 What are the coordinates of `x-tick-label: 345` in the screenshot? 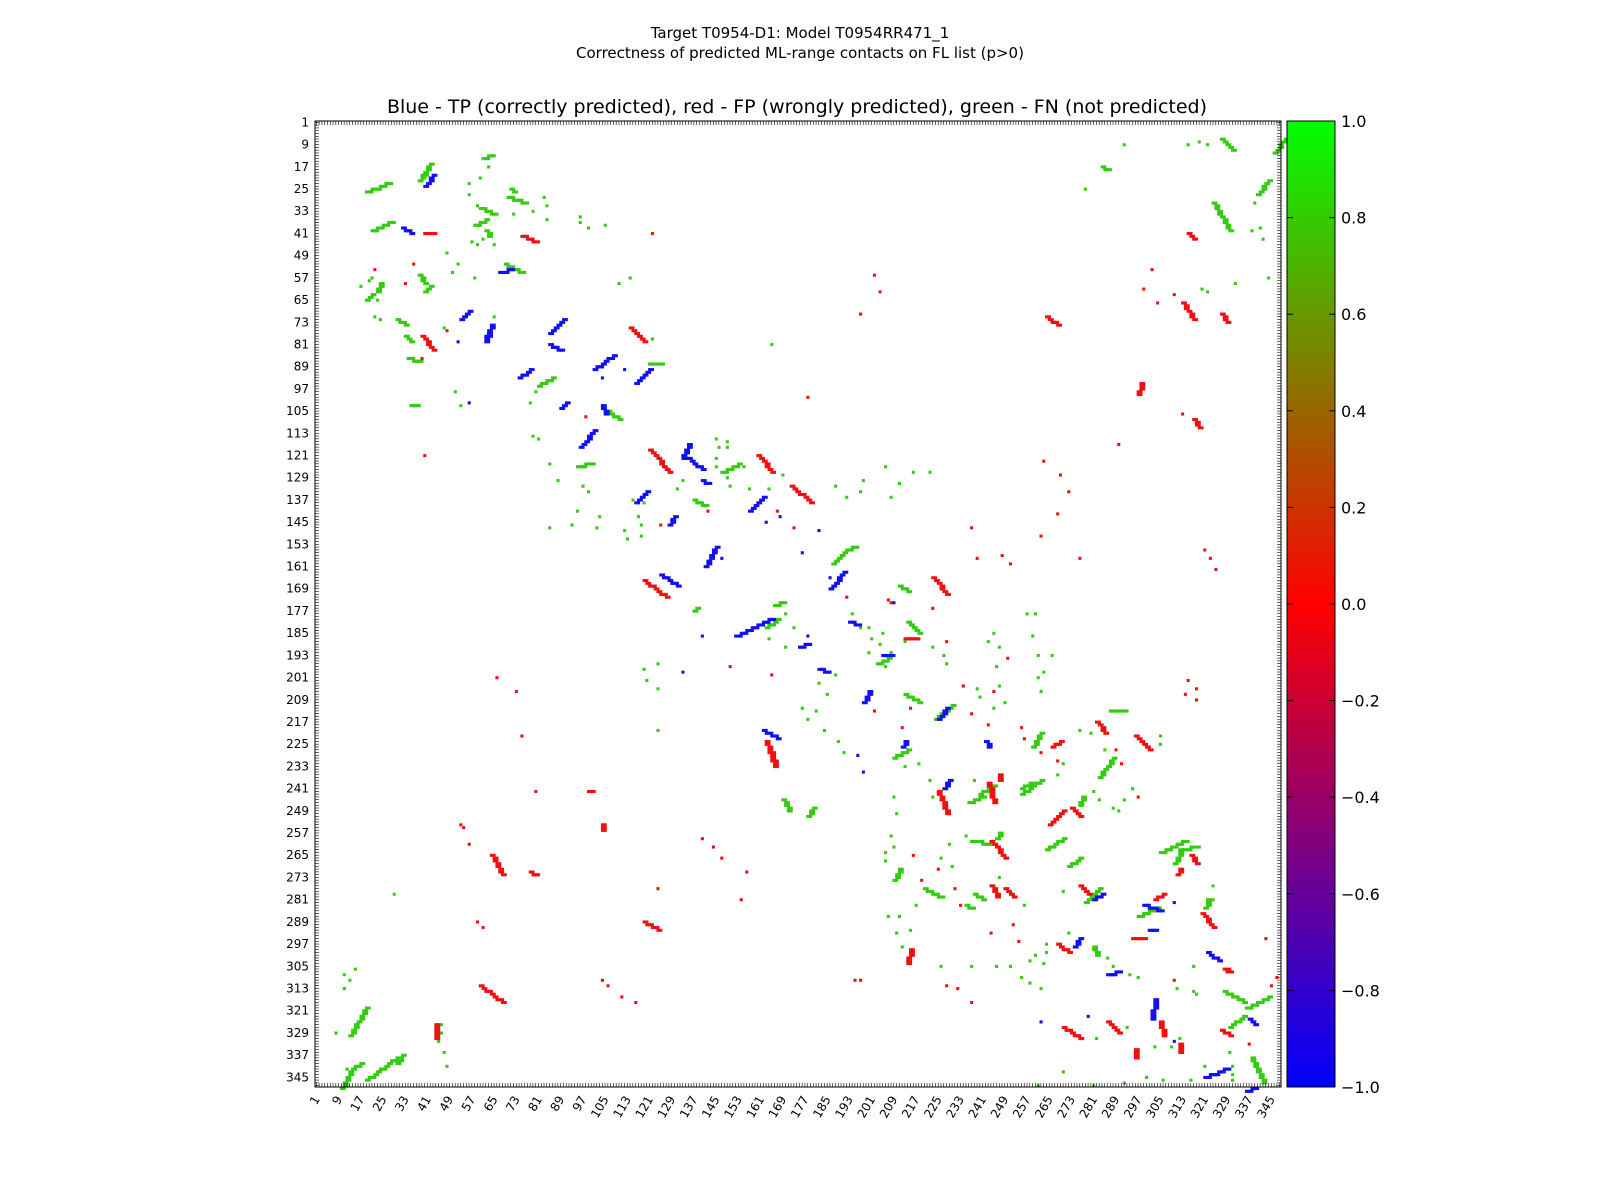 It's located at (1266, 1107).